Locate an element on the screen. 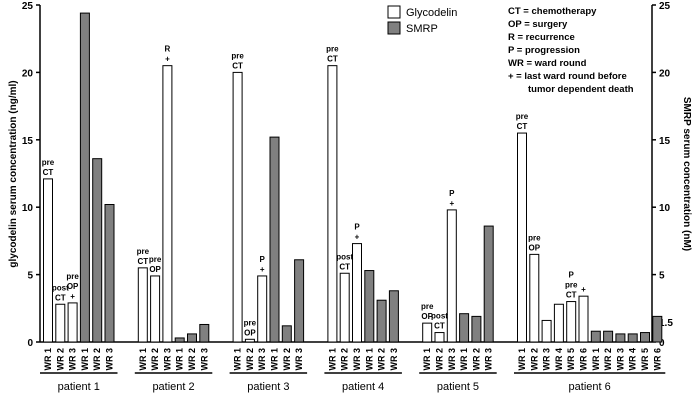  y2-tick-label: 15 is located at coordinates (665, 141).